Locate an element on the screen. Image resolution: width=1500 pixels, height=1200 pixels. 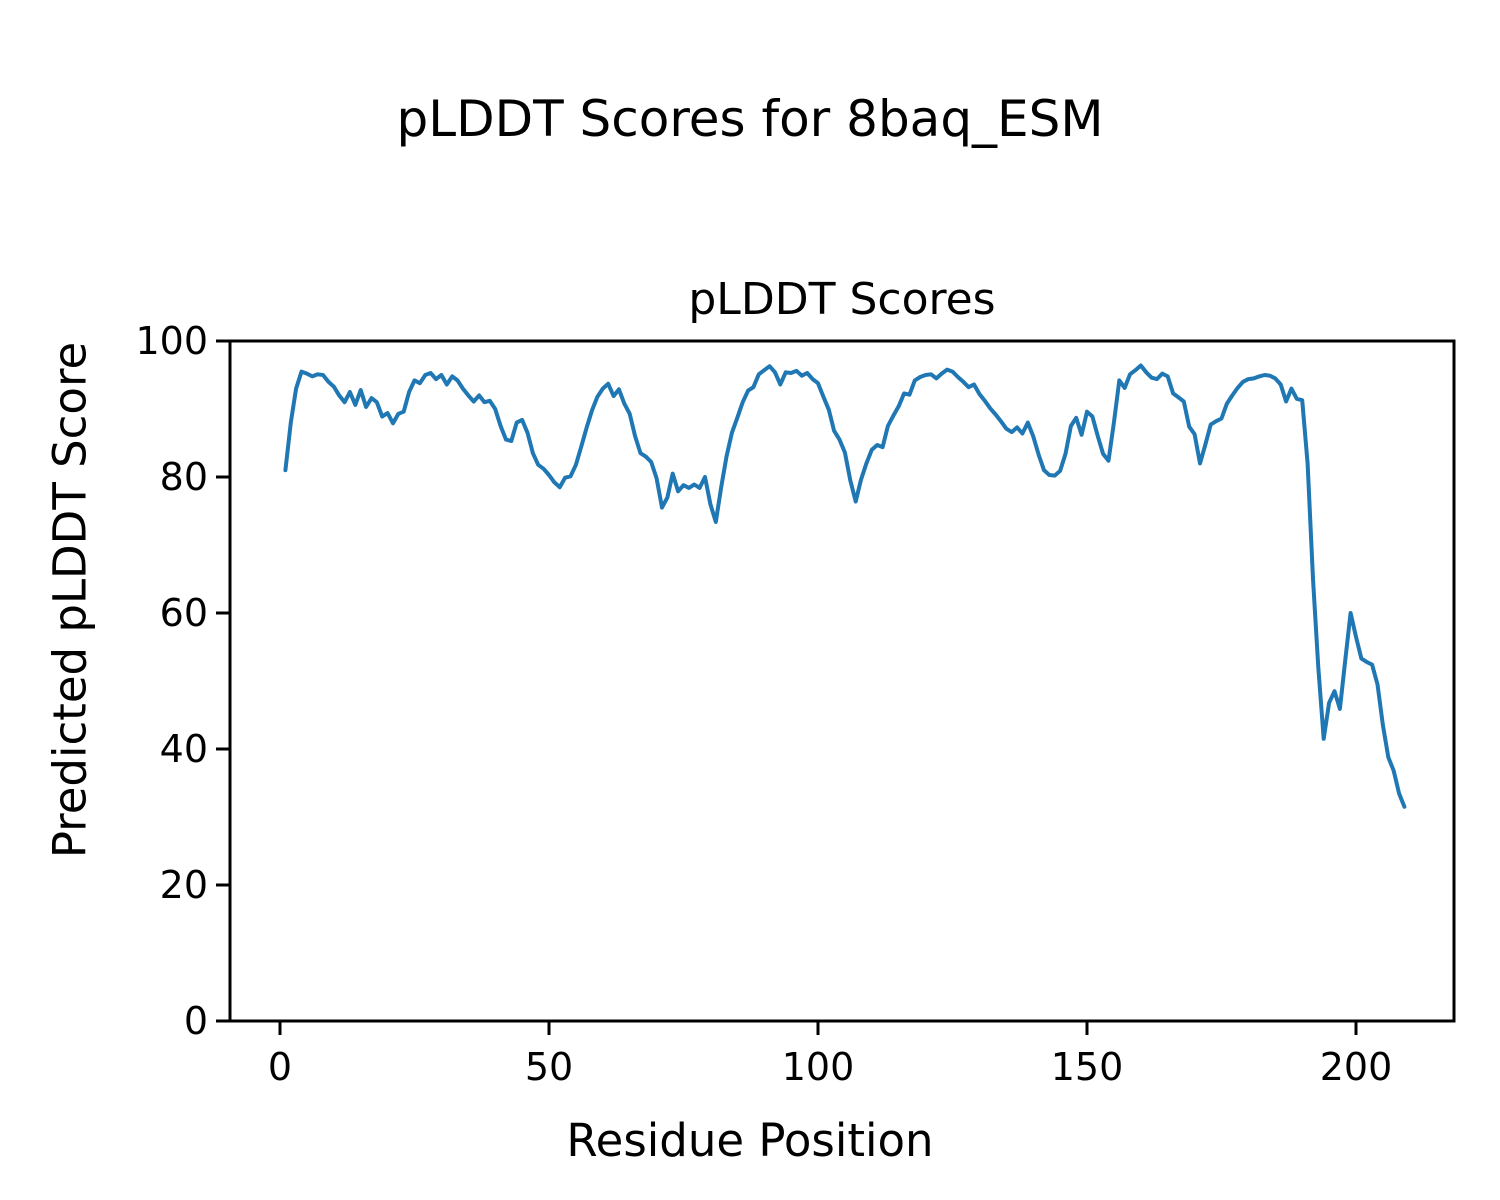
x-axis-label: Residue Position is located at coordinates (750, 1140).